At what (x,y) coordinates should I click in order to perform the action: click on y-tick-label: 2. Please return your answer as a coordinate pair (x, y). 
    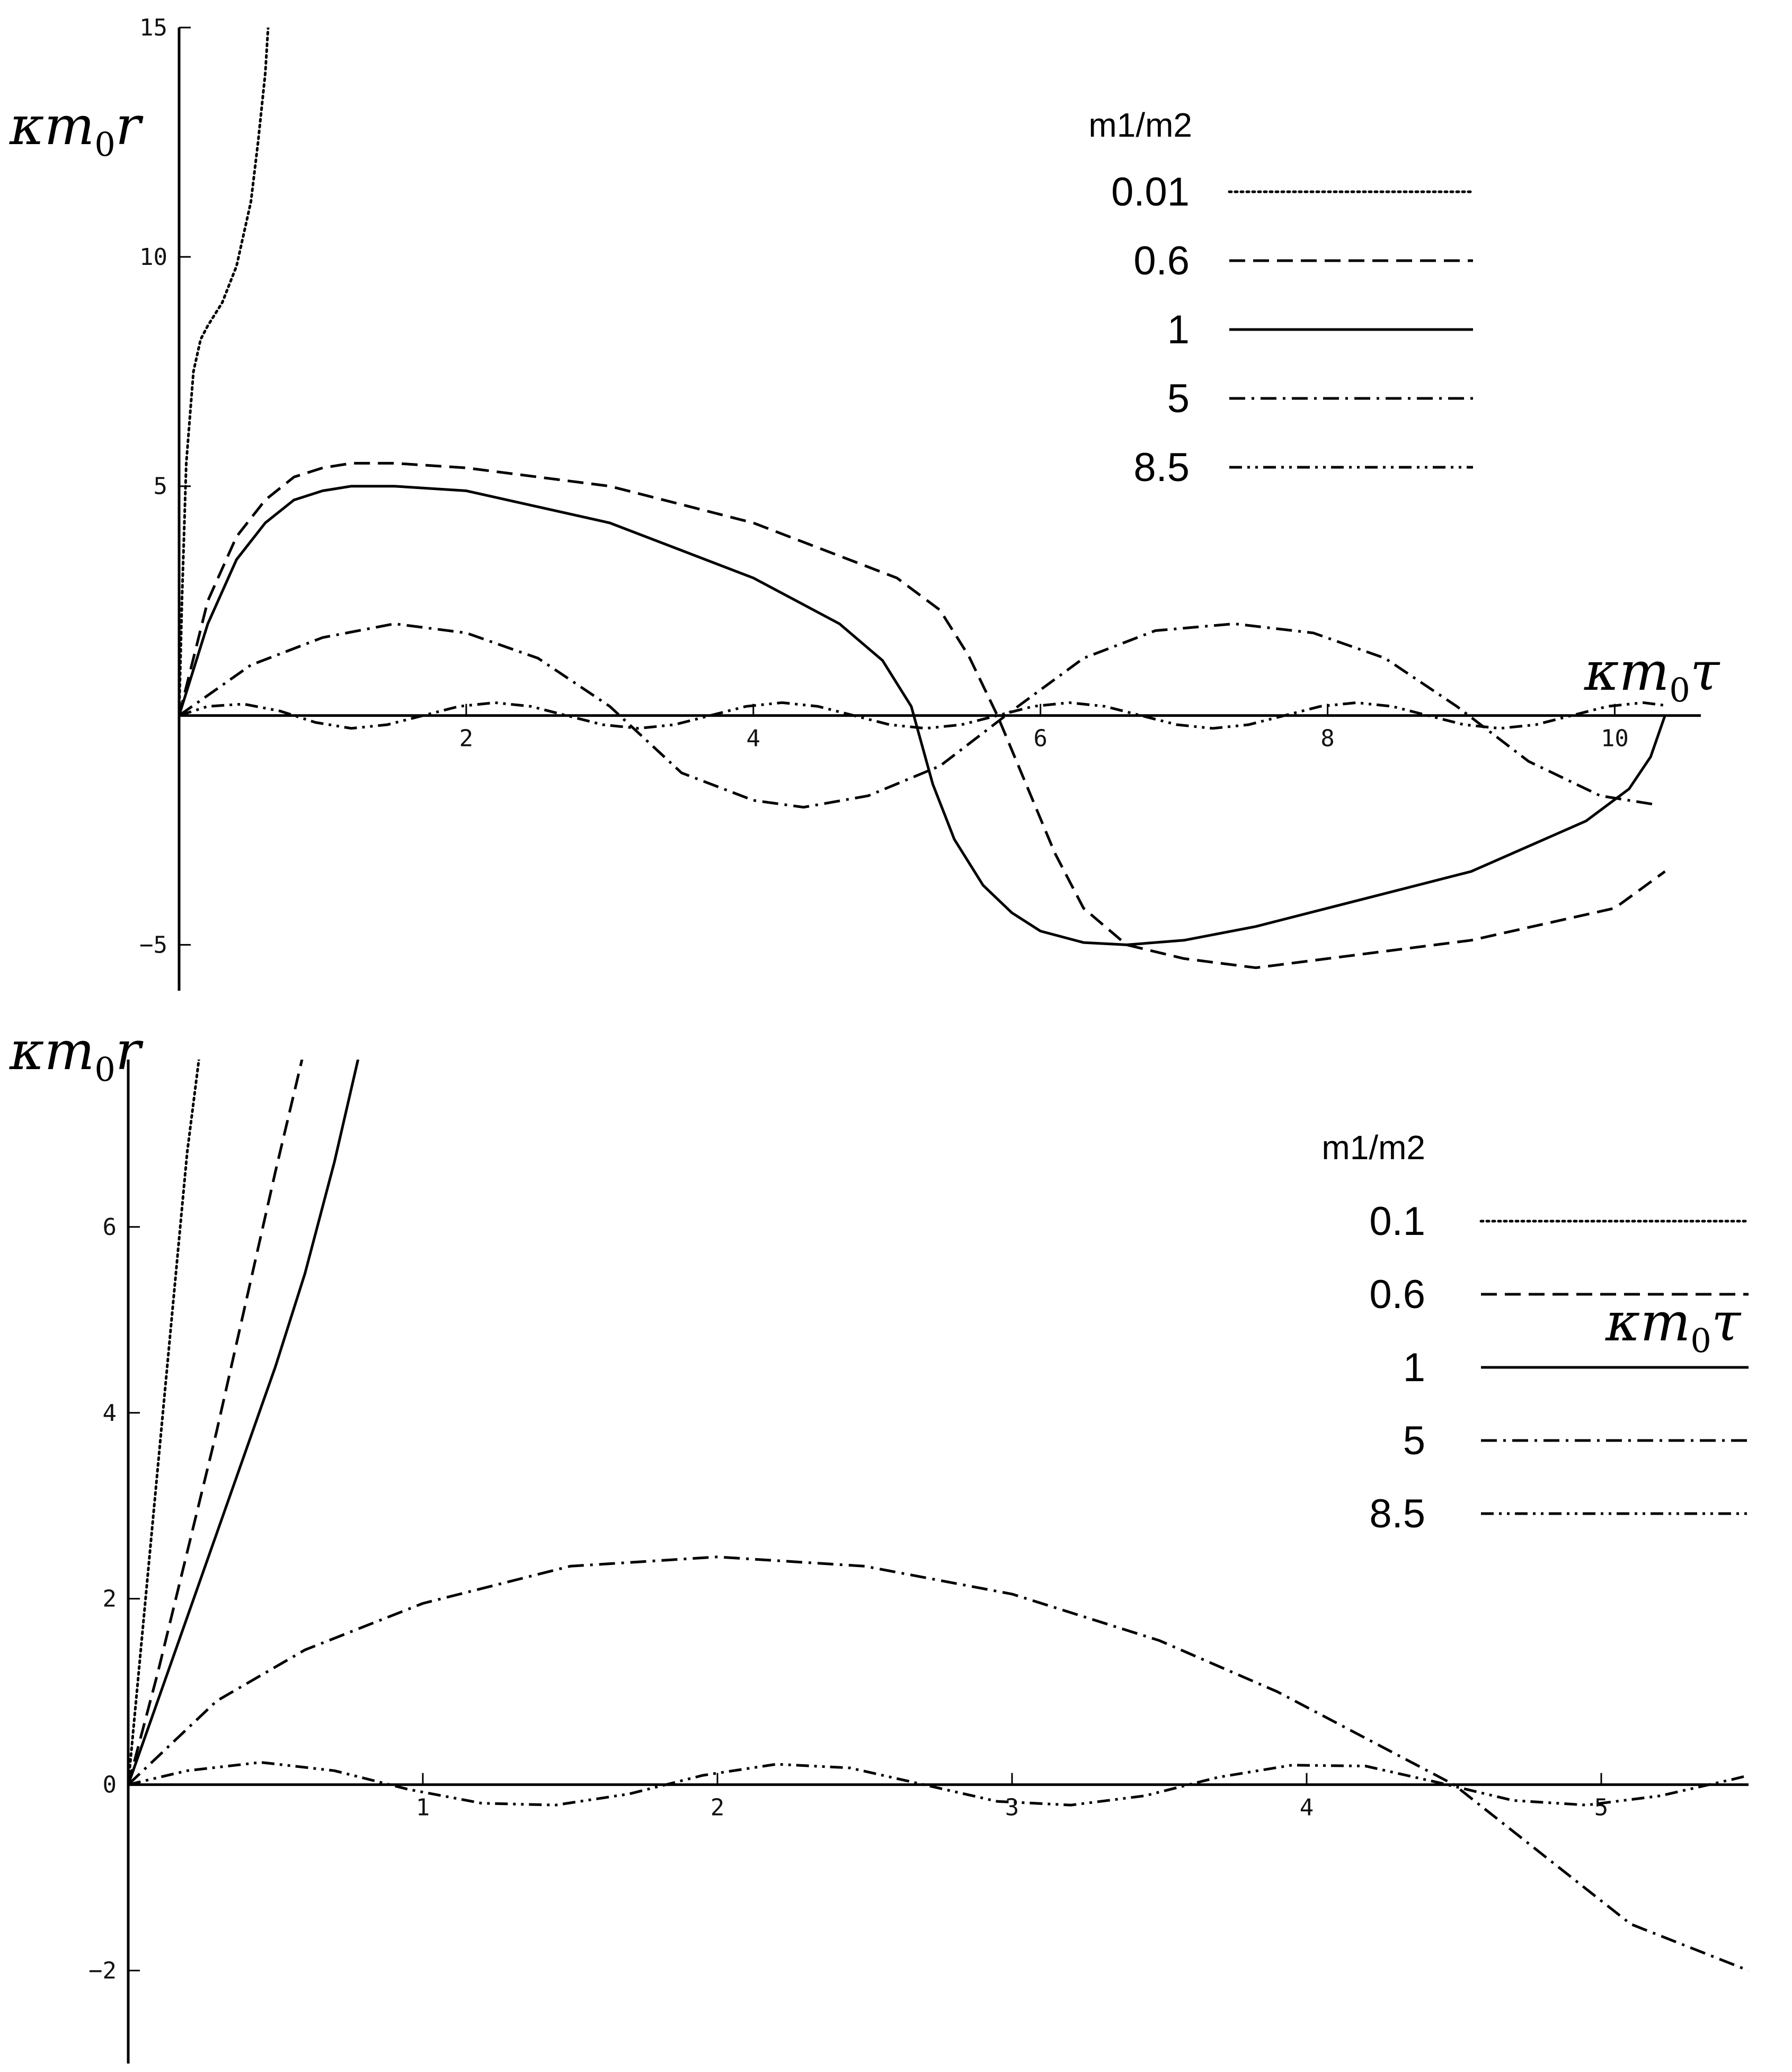
    Looking at the image, I should click on (110, 1599).